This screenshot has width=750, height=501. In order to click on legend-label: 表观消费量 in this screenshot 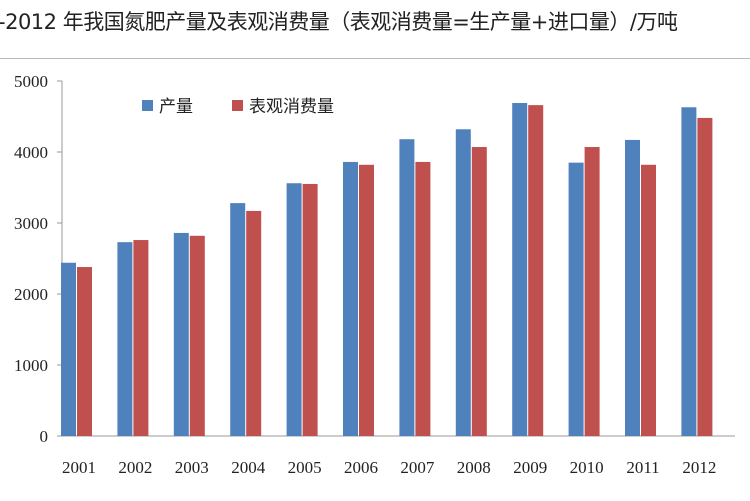, I will do `click(291, 107)`.